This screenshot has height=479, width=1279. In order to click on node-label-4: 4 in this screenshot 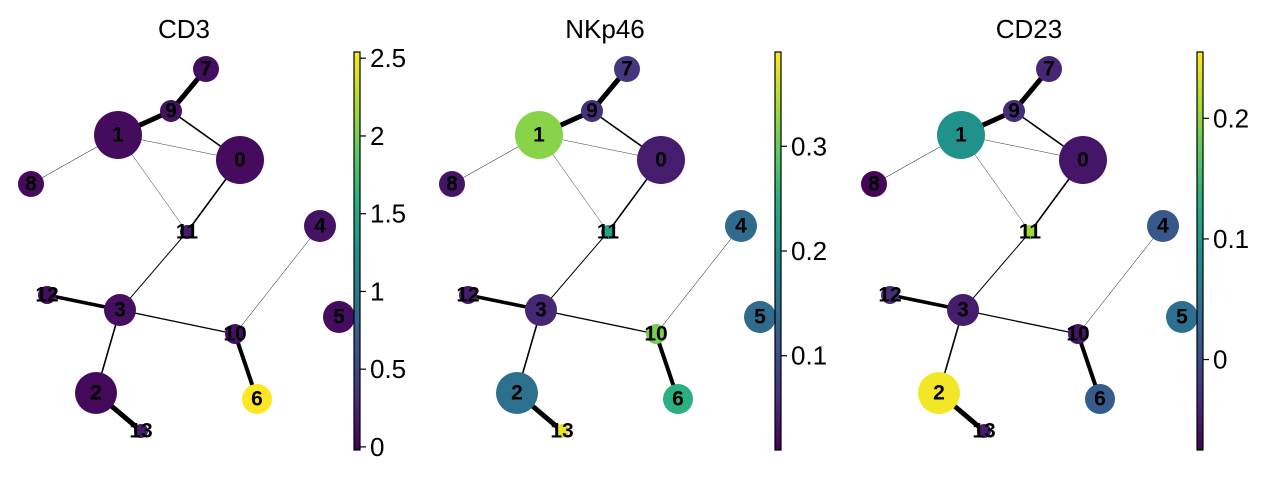, I will do `click(741, 226)`.